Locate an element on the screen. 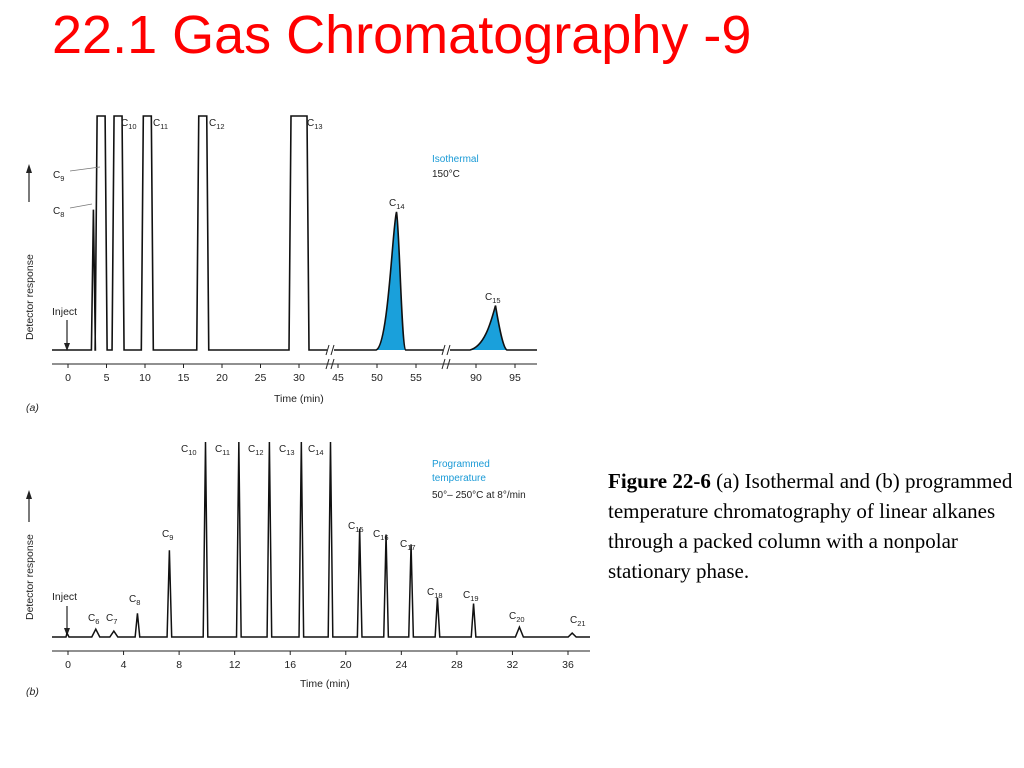 This screenshot has height=768, width=1024. leader-c8 is located at coordinates (81, 206).